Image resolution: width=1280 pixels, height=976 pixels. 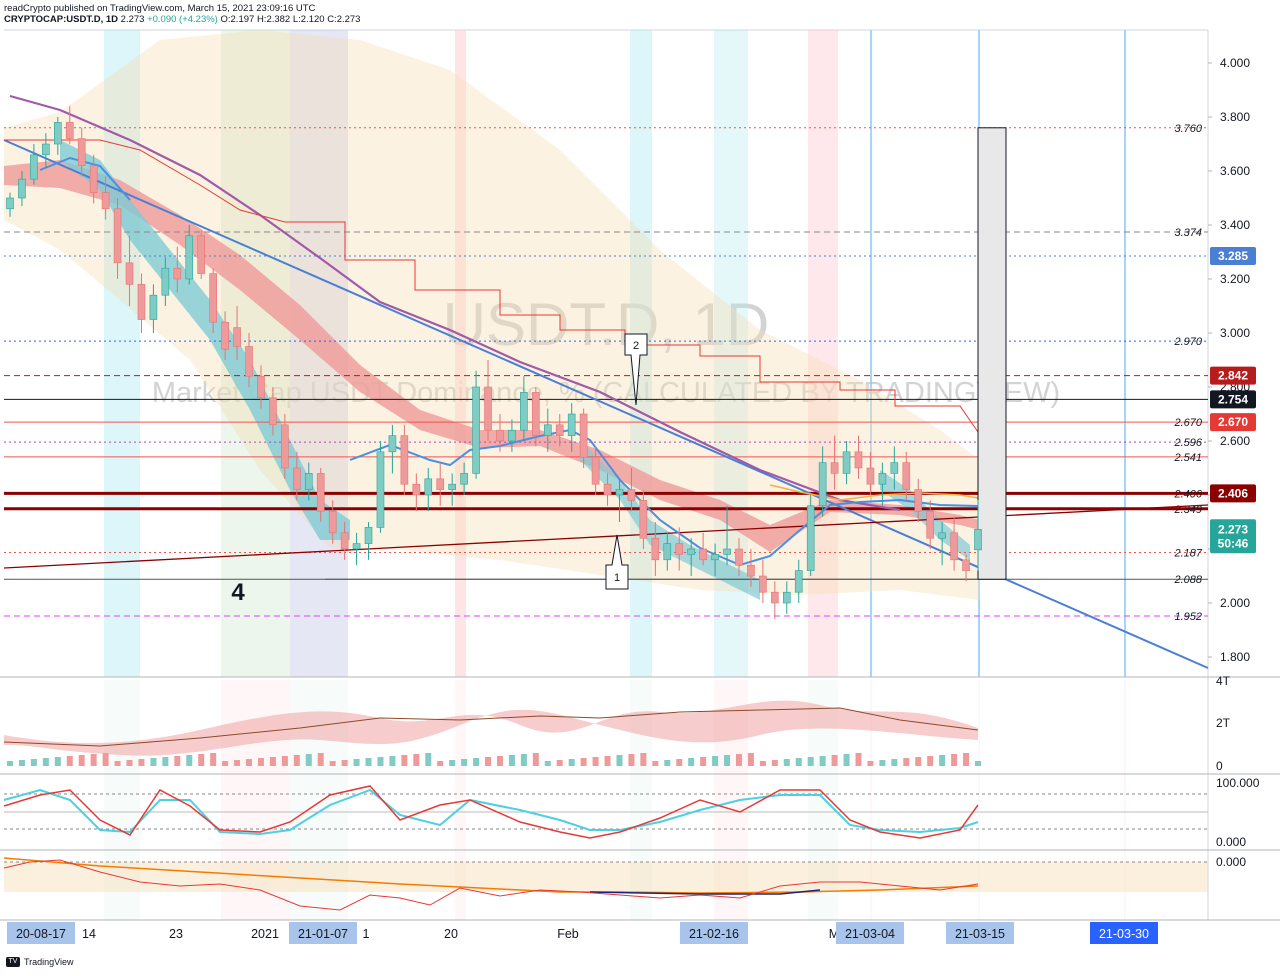 What do you see at coordinates (980, 934) in the screenshot?
I see `x-tick-label-21-03-15: 21-03-15` at bounding box center [980, 934].